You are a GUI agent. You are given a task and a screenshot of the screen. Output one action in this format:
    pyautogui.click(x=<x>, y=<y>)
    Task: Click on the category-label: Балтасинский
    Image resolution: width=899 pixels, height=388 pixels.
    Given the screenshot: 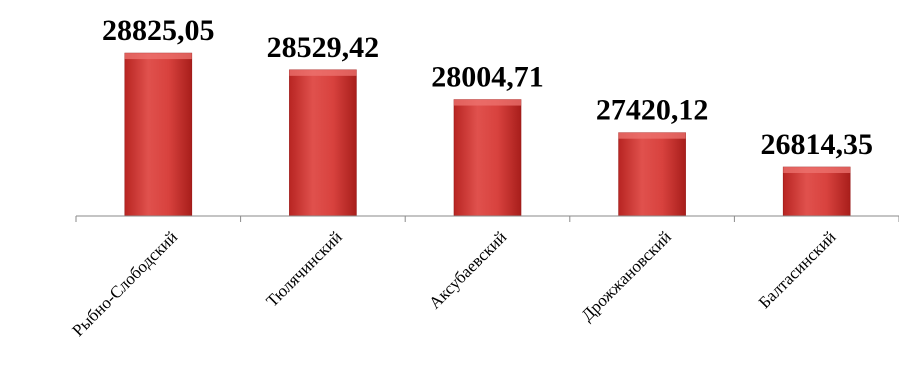 What is the action you would take?
    pyautogui.click(x=797, y=269)
    